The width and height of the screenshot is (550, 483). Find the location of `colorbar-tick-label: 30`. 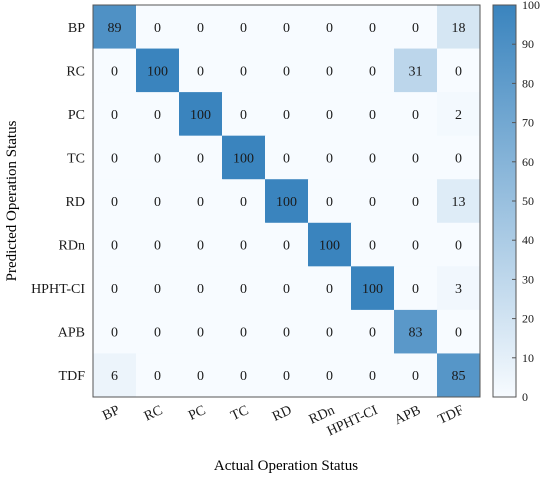

colorbar-tick-label: 30 is located at coordinates (528, 279).